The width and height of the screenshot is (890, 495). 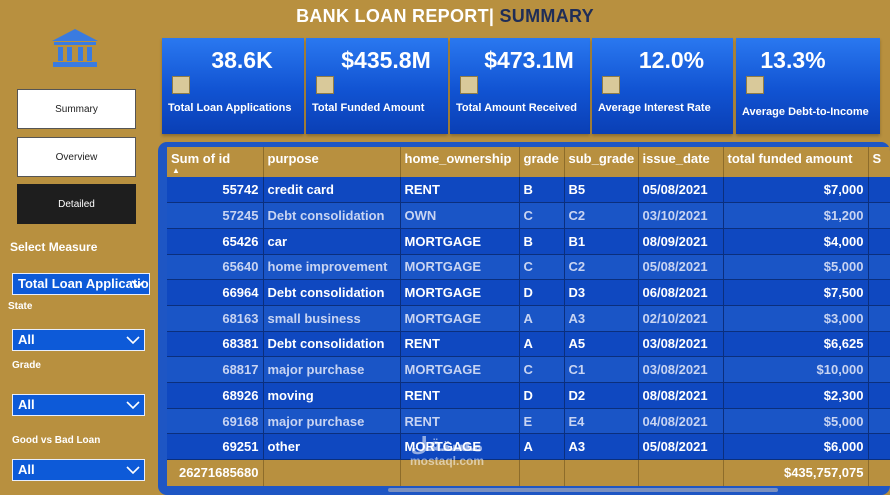 What do you see at coordinates (805, 112) in the screenshot?
I see `kpi-label: Average Debt-to-Income` at bounding box center [805, 112].